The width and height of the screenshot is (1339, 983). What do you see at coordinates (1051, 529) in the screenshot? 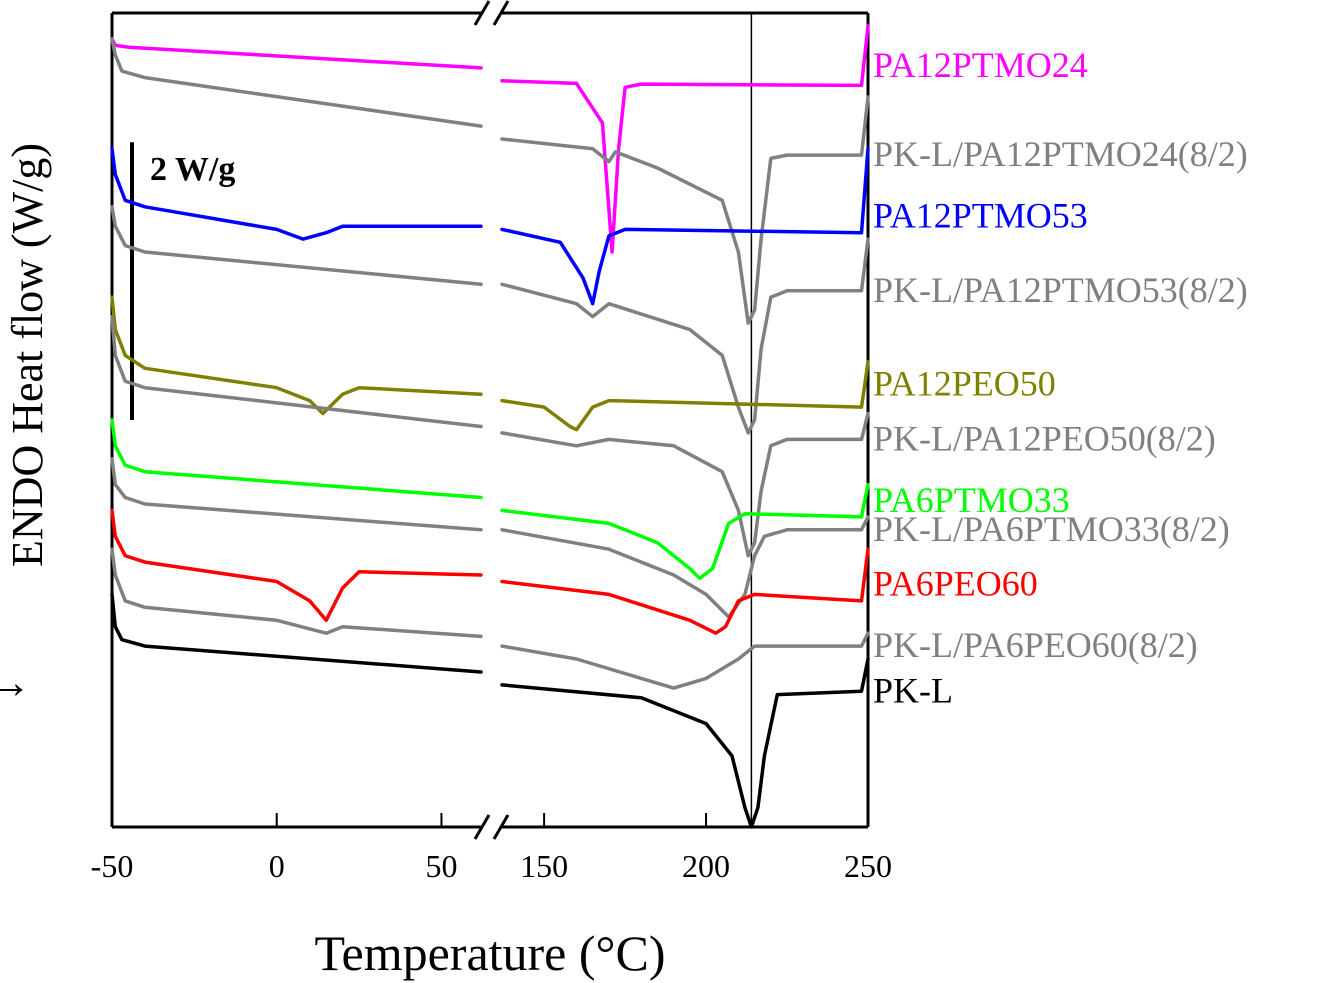
I see `series-label-pk-l-pa6ptmo33-8-2: PK-L/PA6PTMO33(8/2)` at bounding box center [1051, 529].